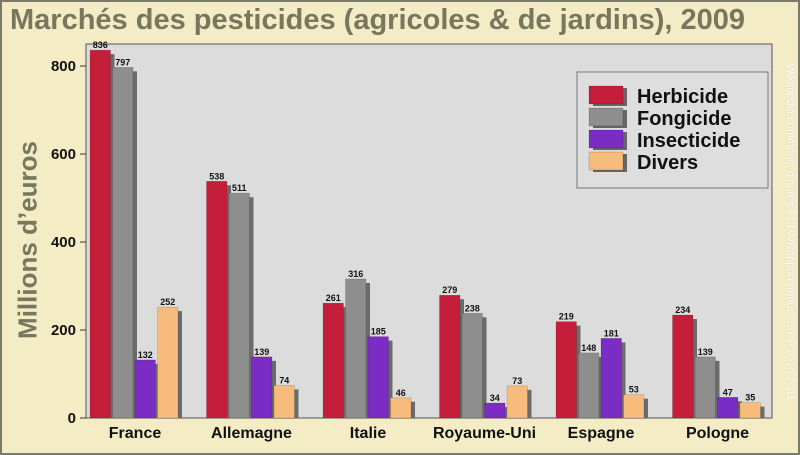 The width and height of the screenshot is (800, 455). I want to click on data-label: 53, so click(634, 390).